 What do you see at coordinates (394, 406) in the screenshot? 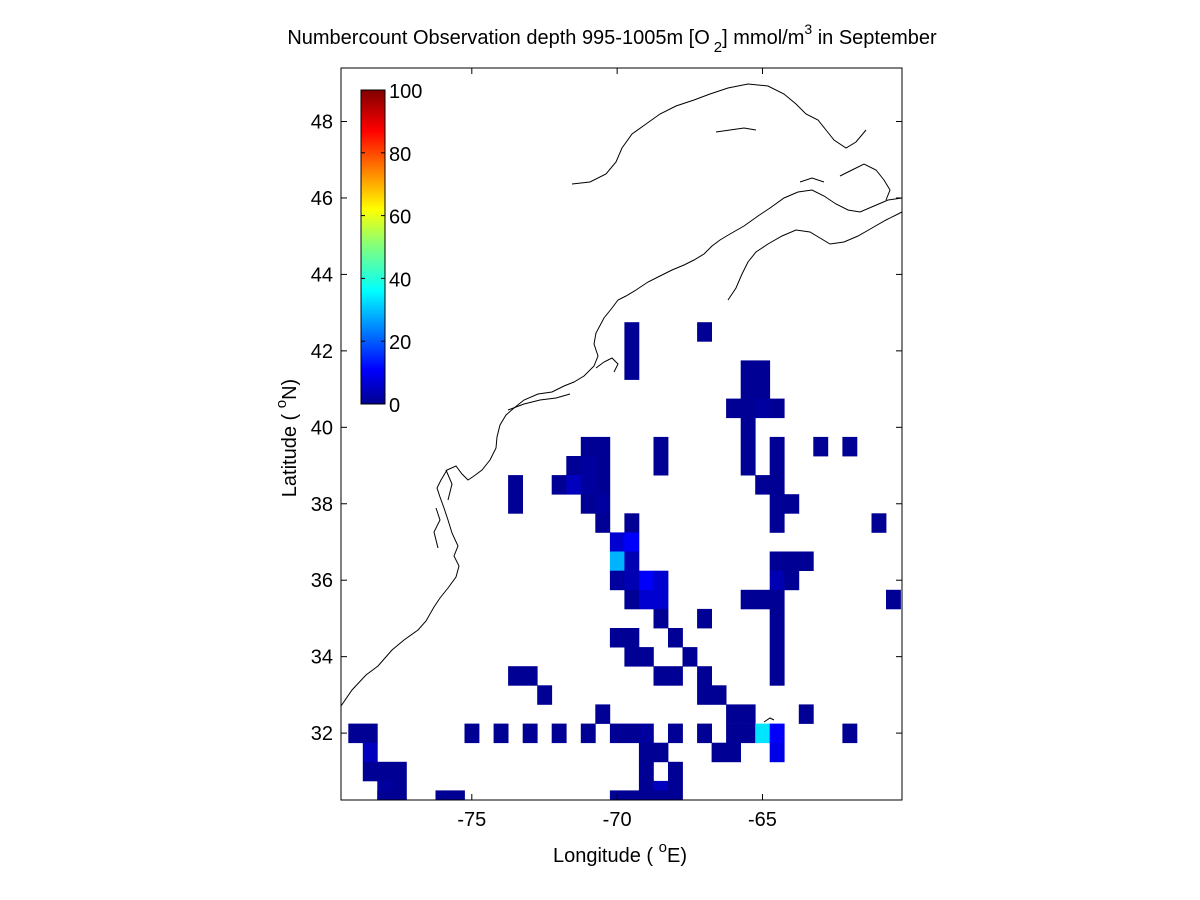
I see `colorbar-tick-label: 0` at bounding box center [394, 406].